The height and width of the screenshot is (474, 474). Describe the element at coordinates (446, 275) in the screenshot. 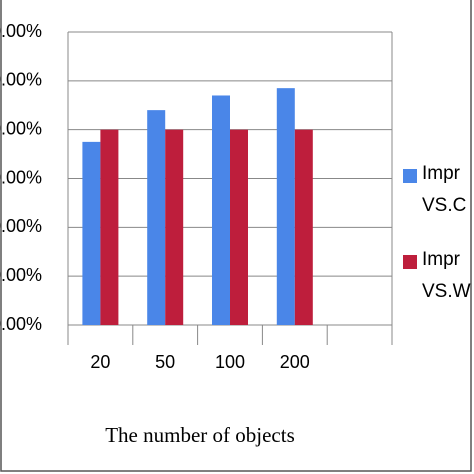

I see `legend-label: Impr VS.W` at that location.